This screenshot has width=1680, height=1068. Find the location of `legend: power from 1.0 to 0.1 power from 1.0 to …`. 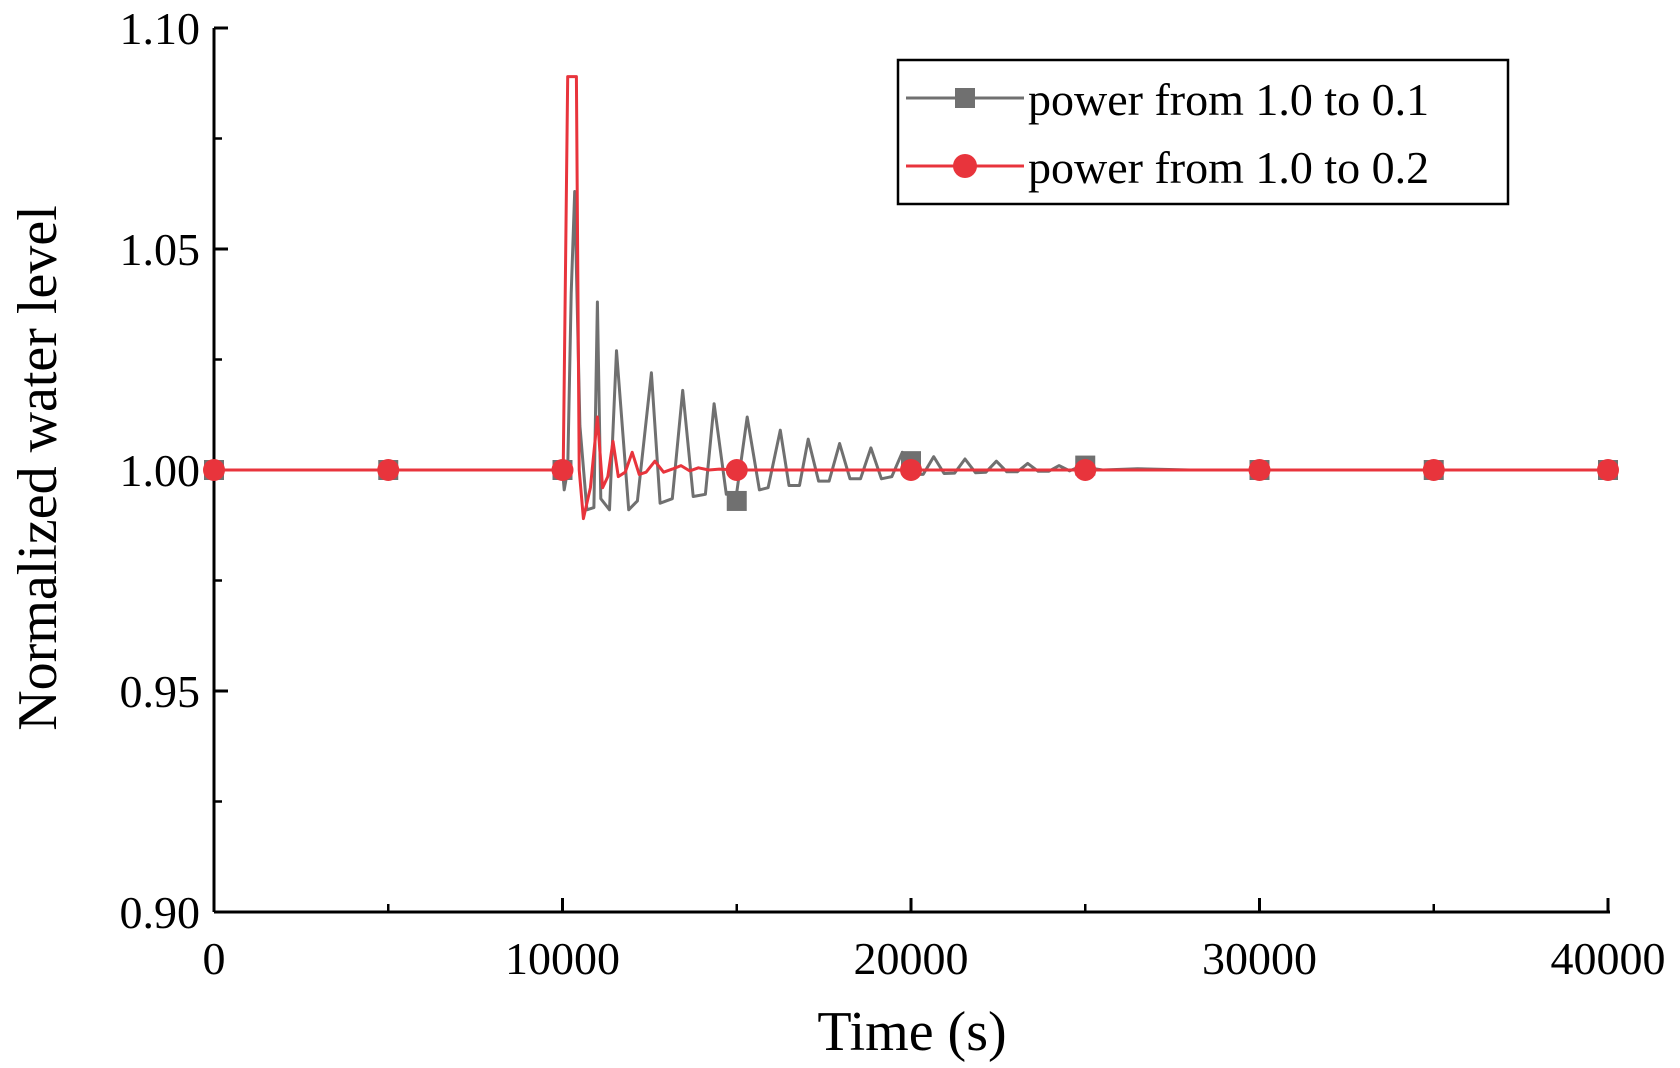

legend: power from 1.0 to 0.1 power from 1.0 to … is located at coordinates (1203, 132).